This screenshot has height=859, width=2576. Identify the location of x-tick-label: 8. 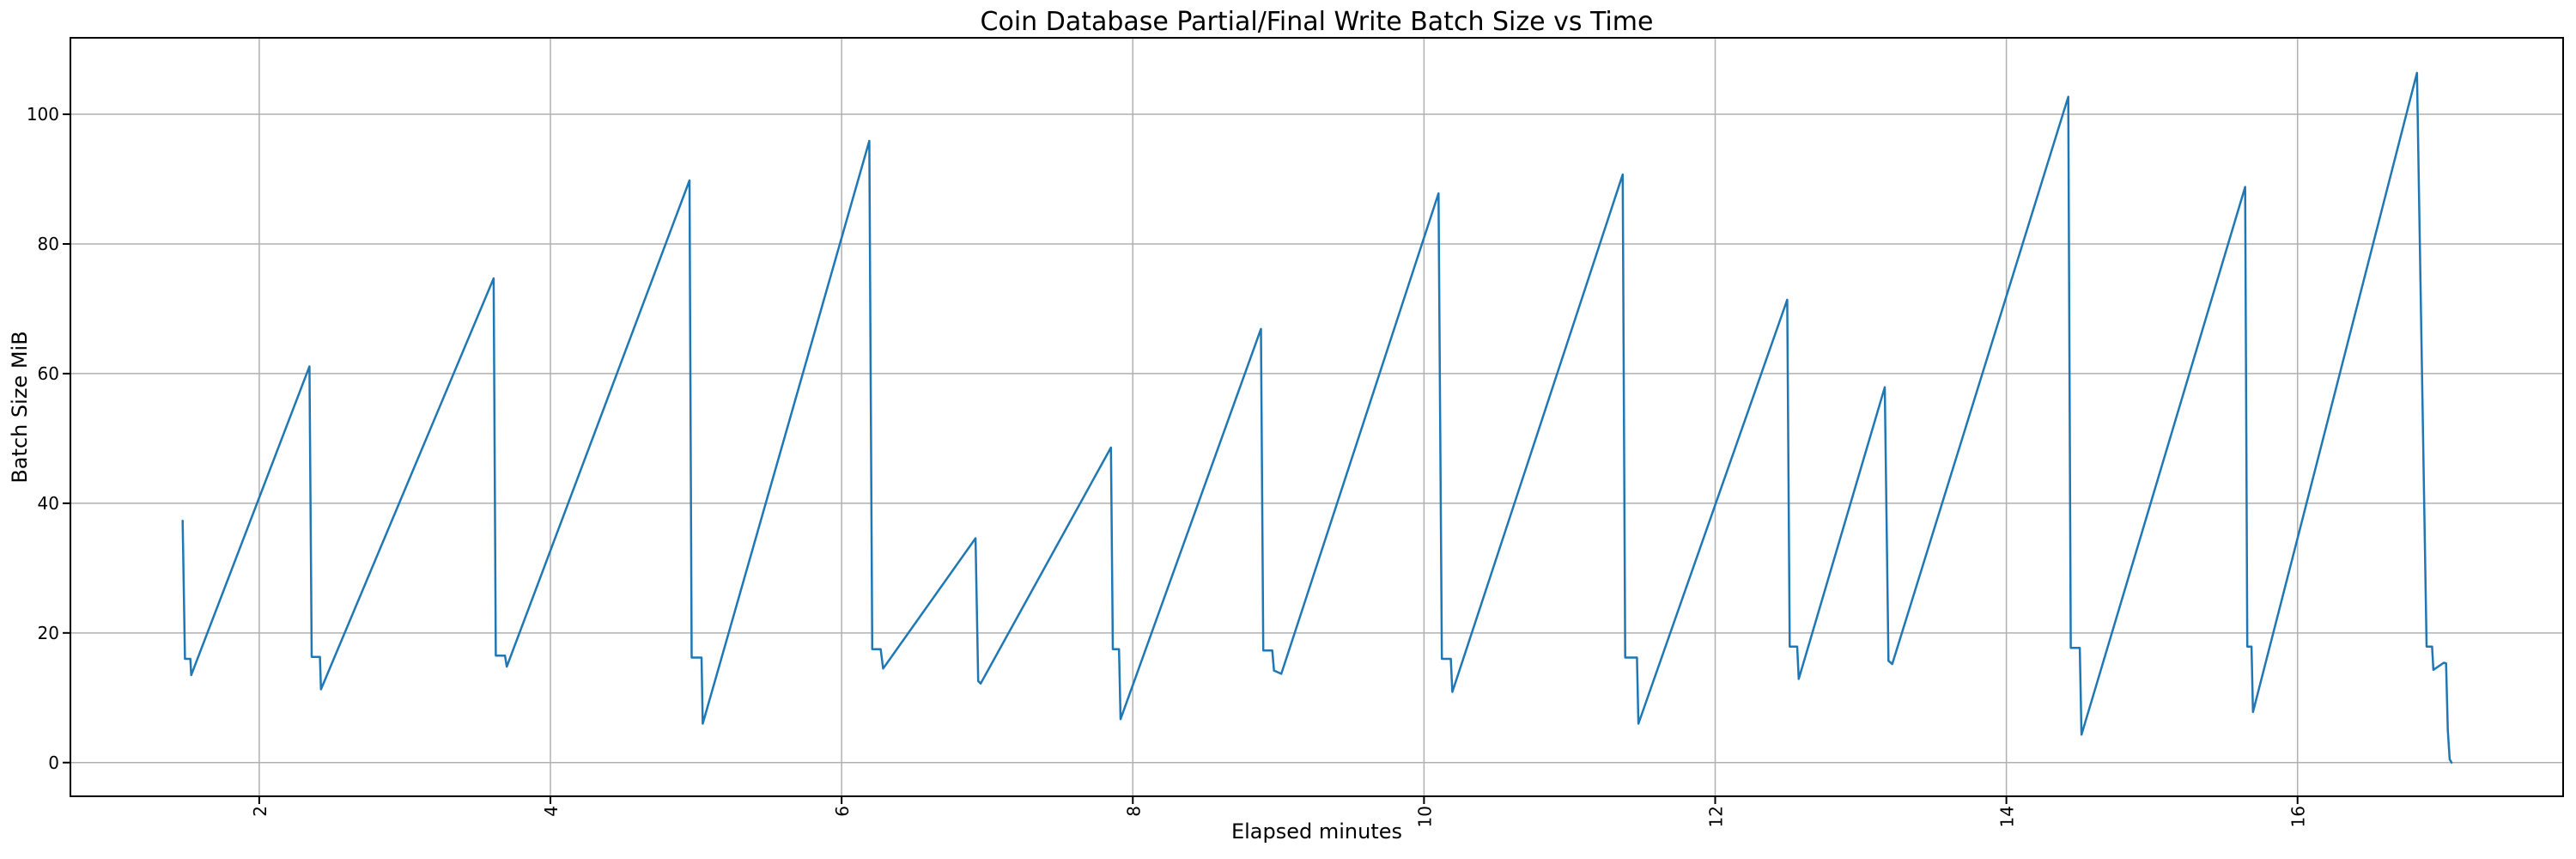
(1133, 811).